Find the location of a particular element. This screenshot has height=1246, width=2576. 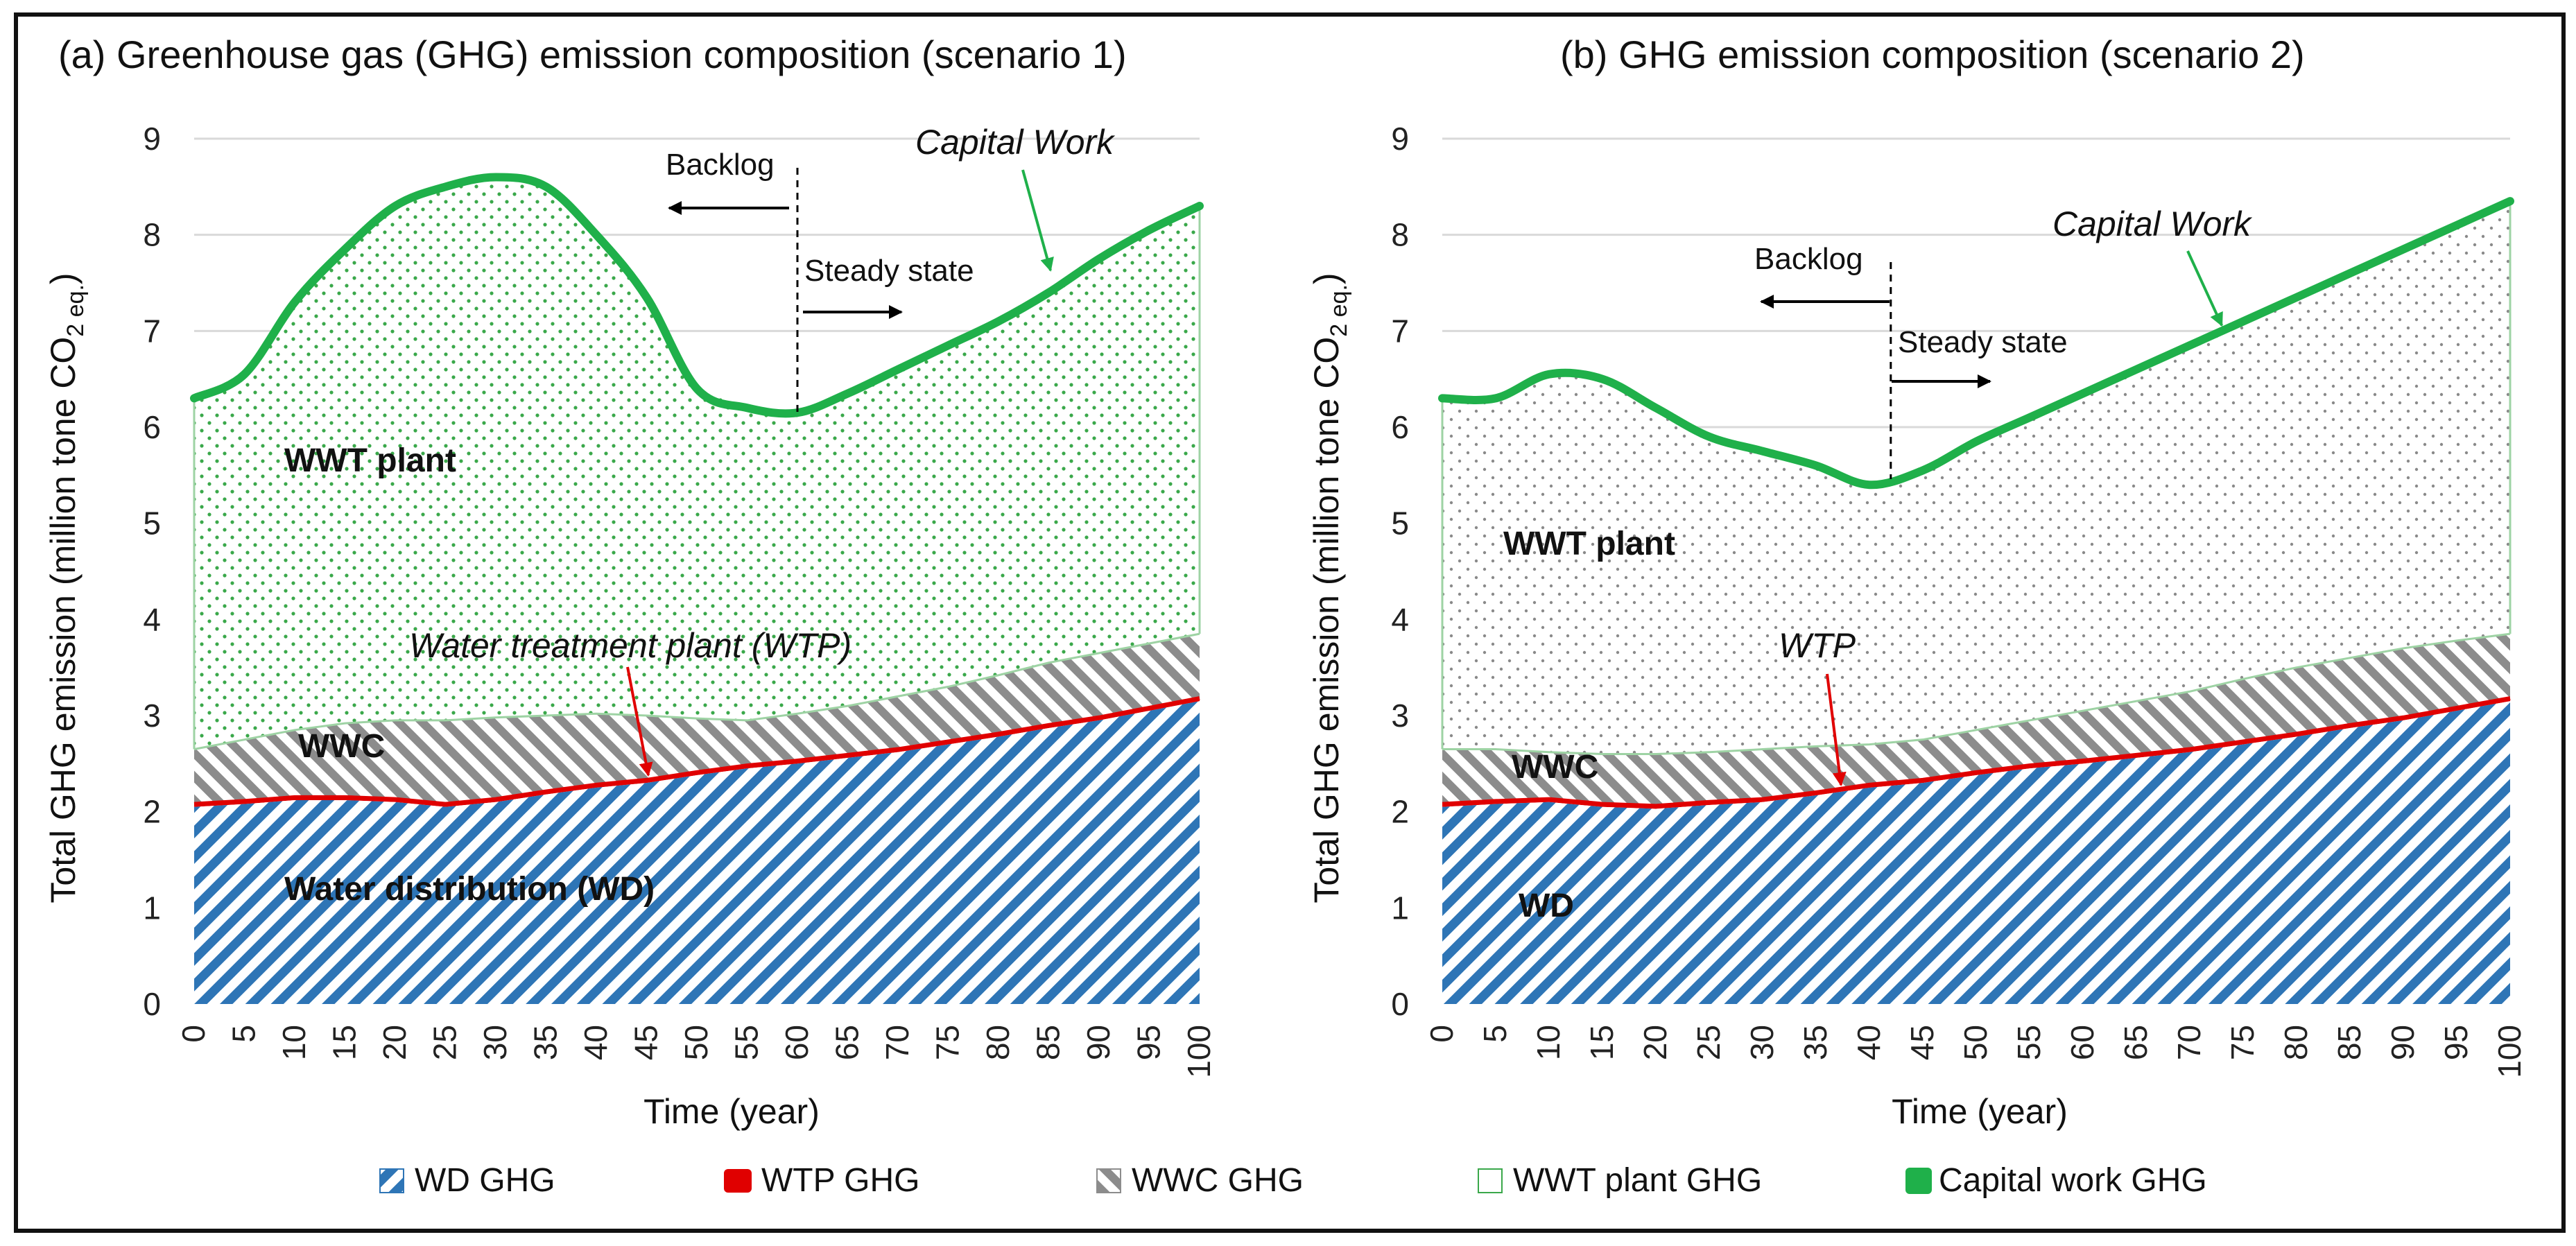

panel-b-x-tick-label: 100 is located at coordinates (2509, 1051).